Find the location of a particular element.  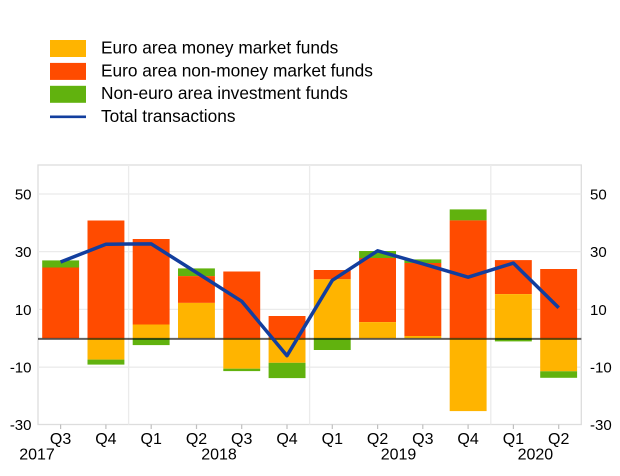

svg-text: Total transactions is located at coordinates (168, 116).